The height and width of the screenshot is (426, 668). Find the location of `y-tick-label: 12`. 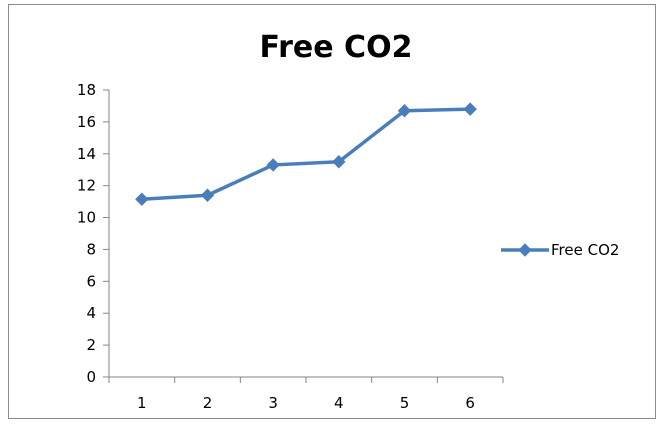

y-tick-label: 12 is located at coordinates (86, 186).